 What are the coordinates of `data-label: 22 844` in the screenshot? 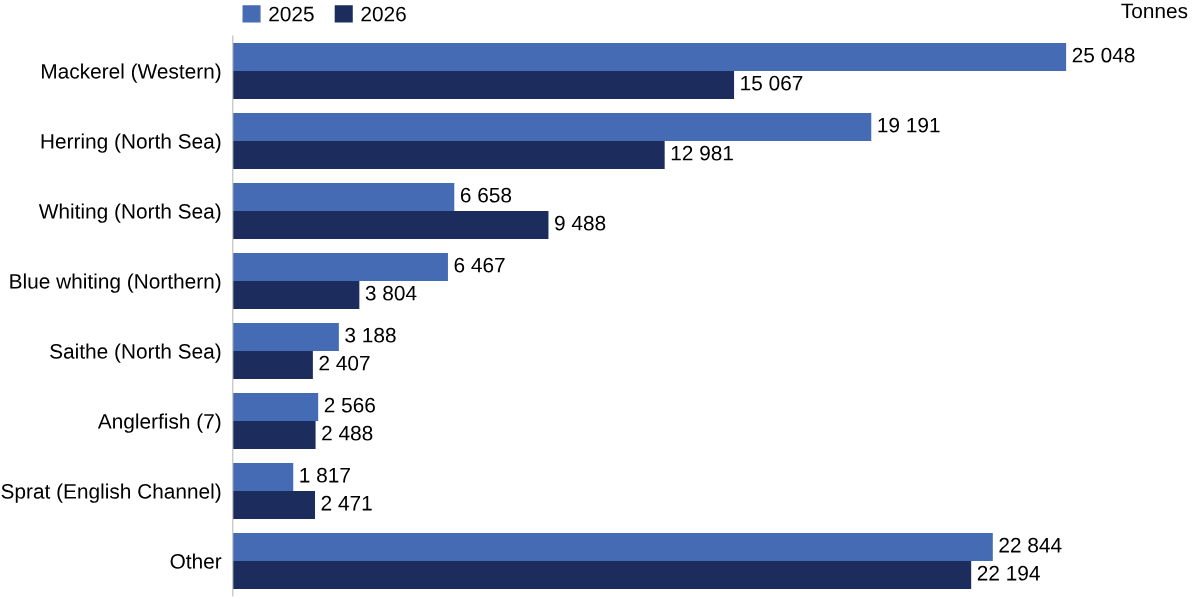 It's located at (1030, 545).